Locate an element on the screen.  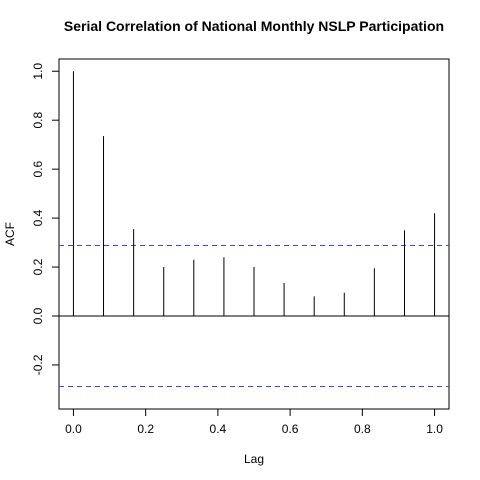
x-tick-label: 1.0 is located at coordinates (434, 429).